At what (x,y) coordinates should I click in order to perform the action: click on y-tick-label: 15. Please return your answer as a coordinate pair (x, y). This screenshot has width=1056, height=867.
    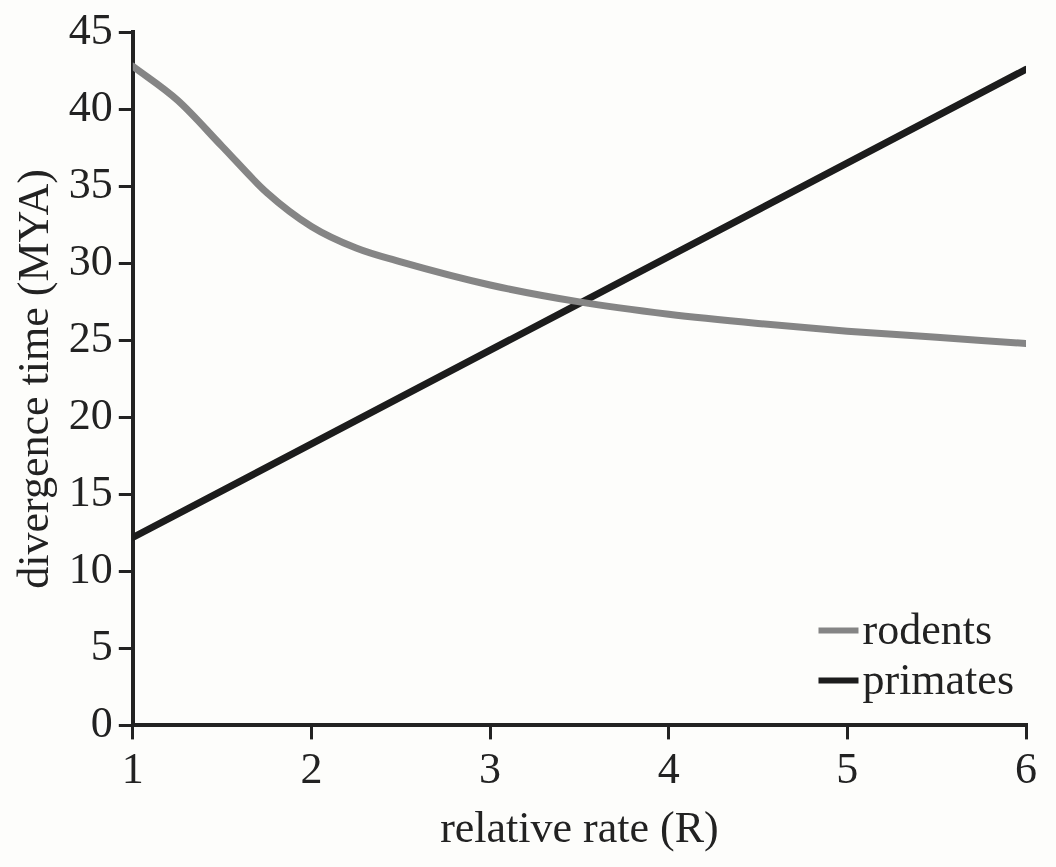
    Looking at the image, I should click on (90, 491).